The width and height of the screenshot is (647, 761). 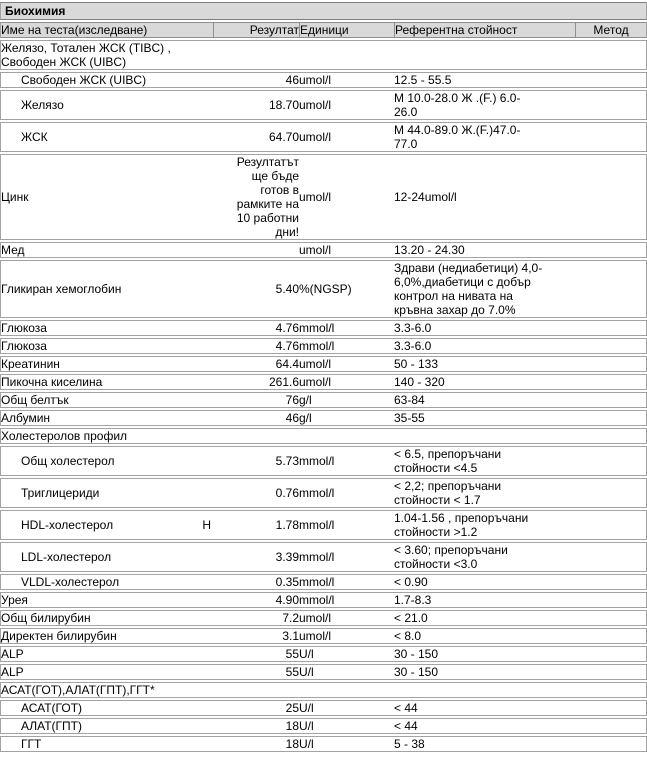 I want to click on reference-value: М 44.0-89.0 Ж.(F.)47.0- 77.0, so click(x=484, y=137).